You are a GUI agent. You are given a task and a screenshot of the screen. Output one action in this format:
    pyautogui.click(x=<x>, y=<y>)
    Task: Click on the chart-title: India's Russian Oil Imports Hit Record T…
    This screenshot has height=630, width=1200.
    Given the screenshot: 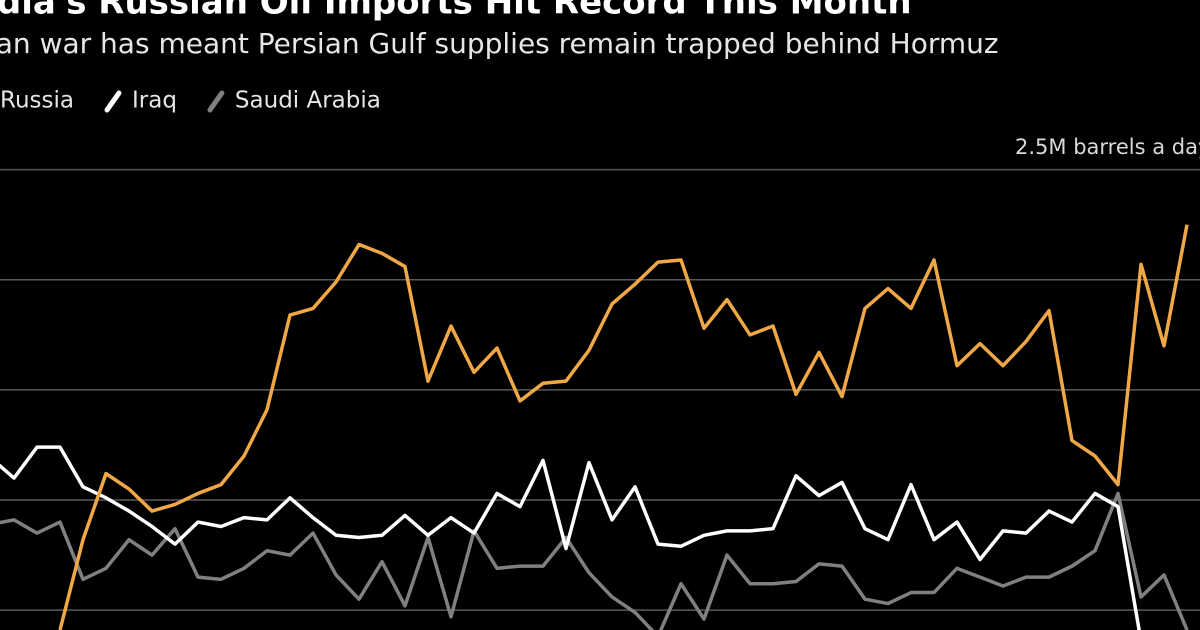 What is the action you would take?
    pyautogui.click(x=456, y=11)
    